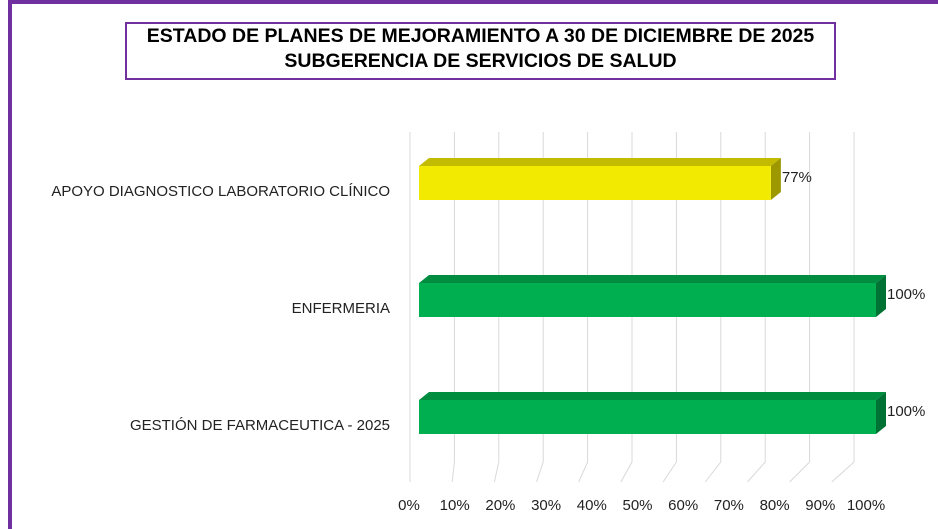 The width and height of the screenshot is (938, 529). Describe the element at coordinates (797, 177) in the screenshot. I see `value-label: 77%` at that location.